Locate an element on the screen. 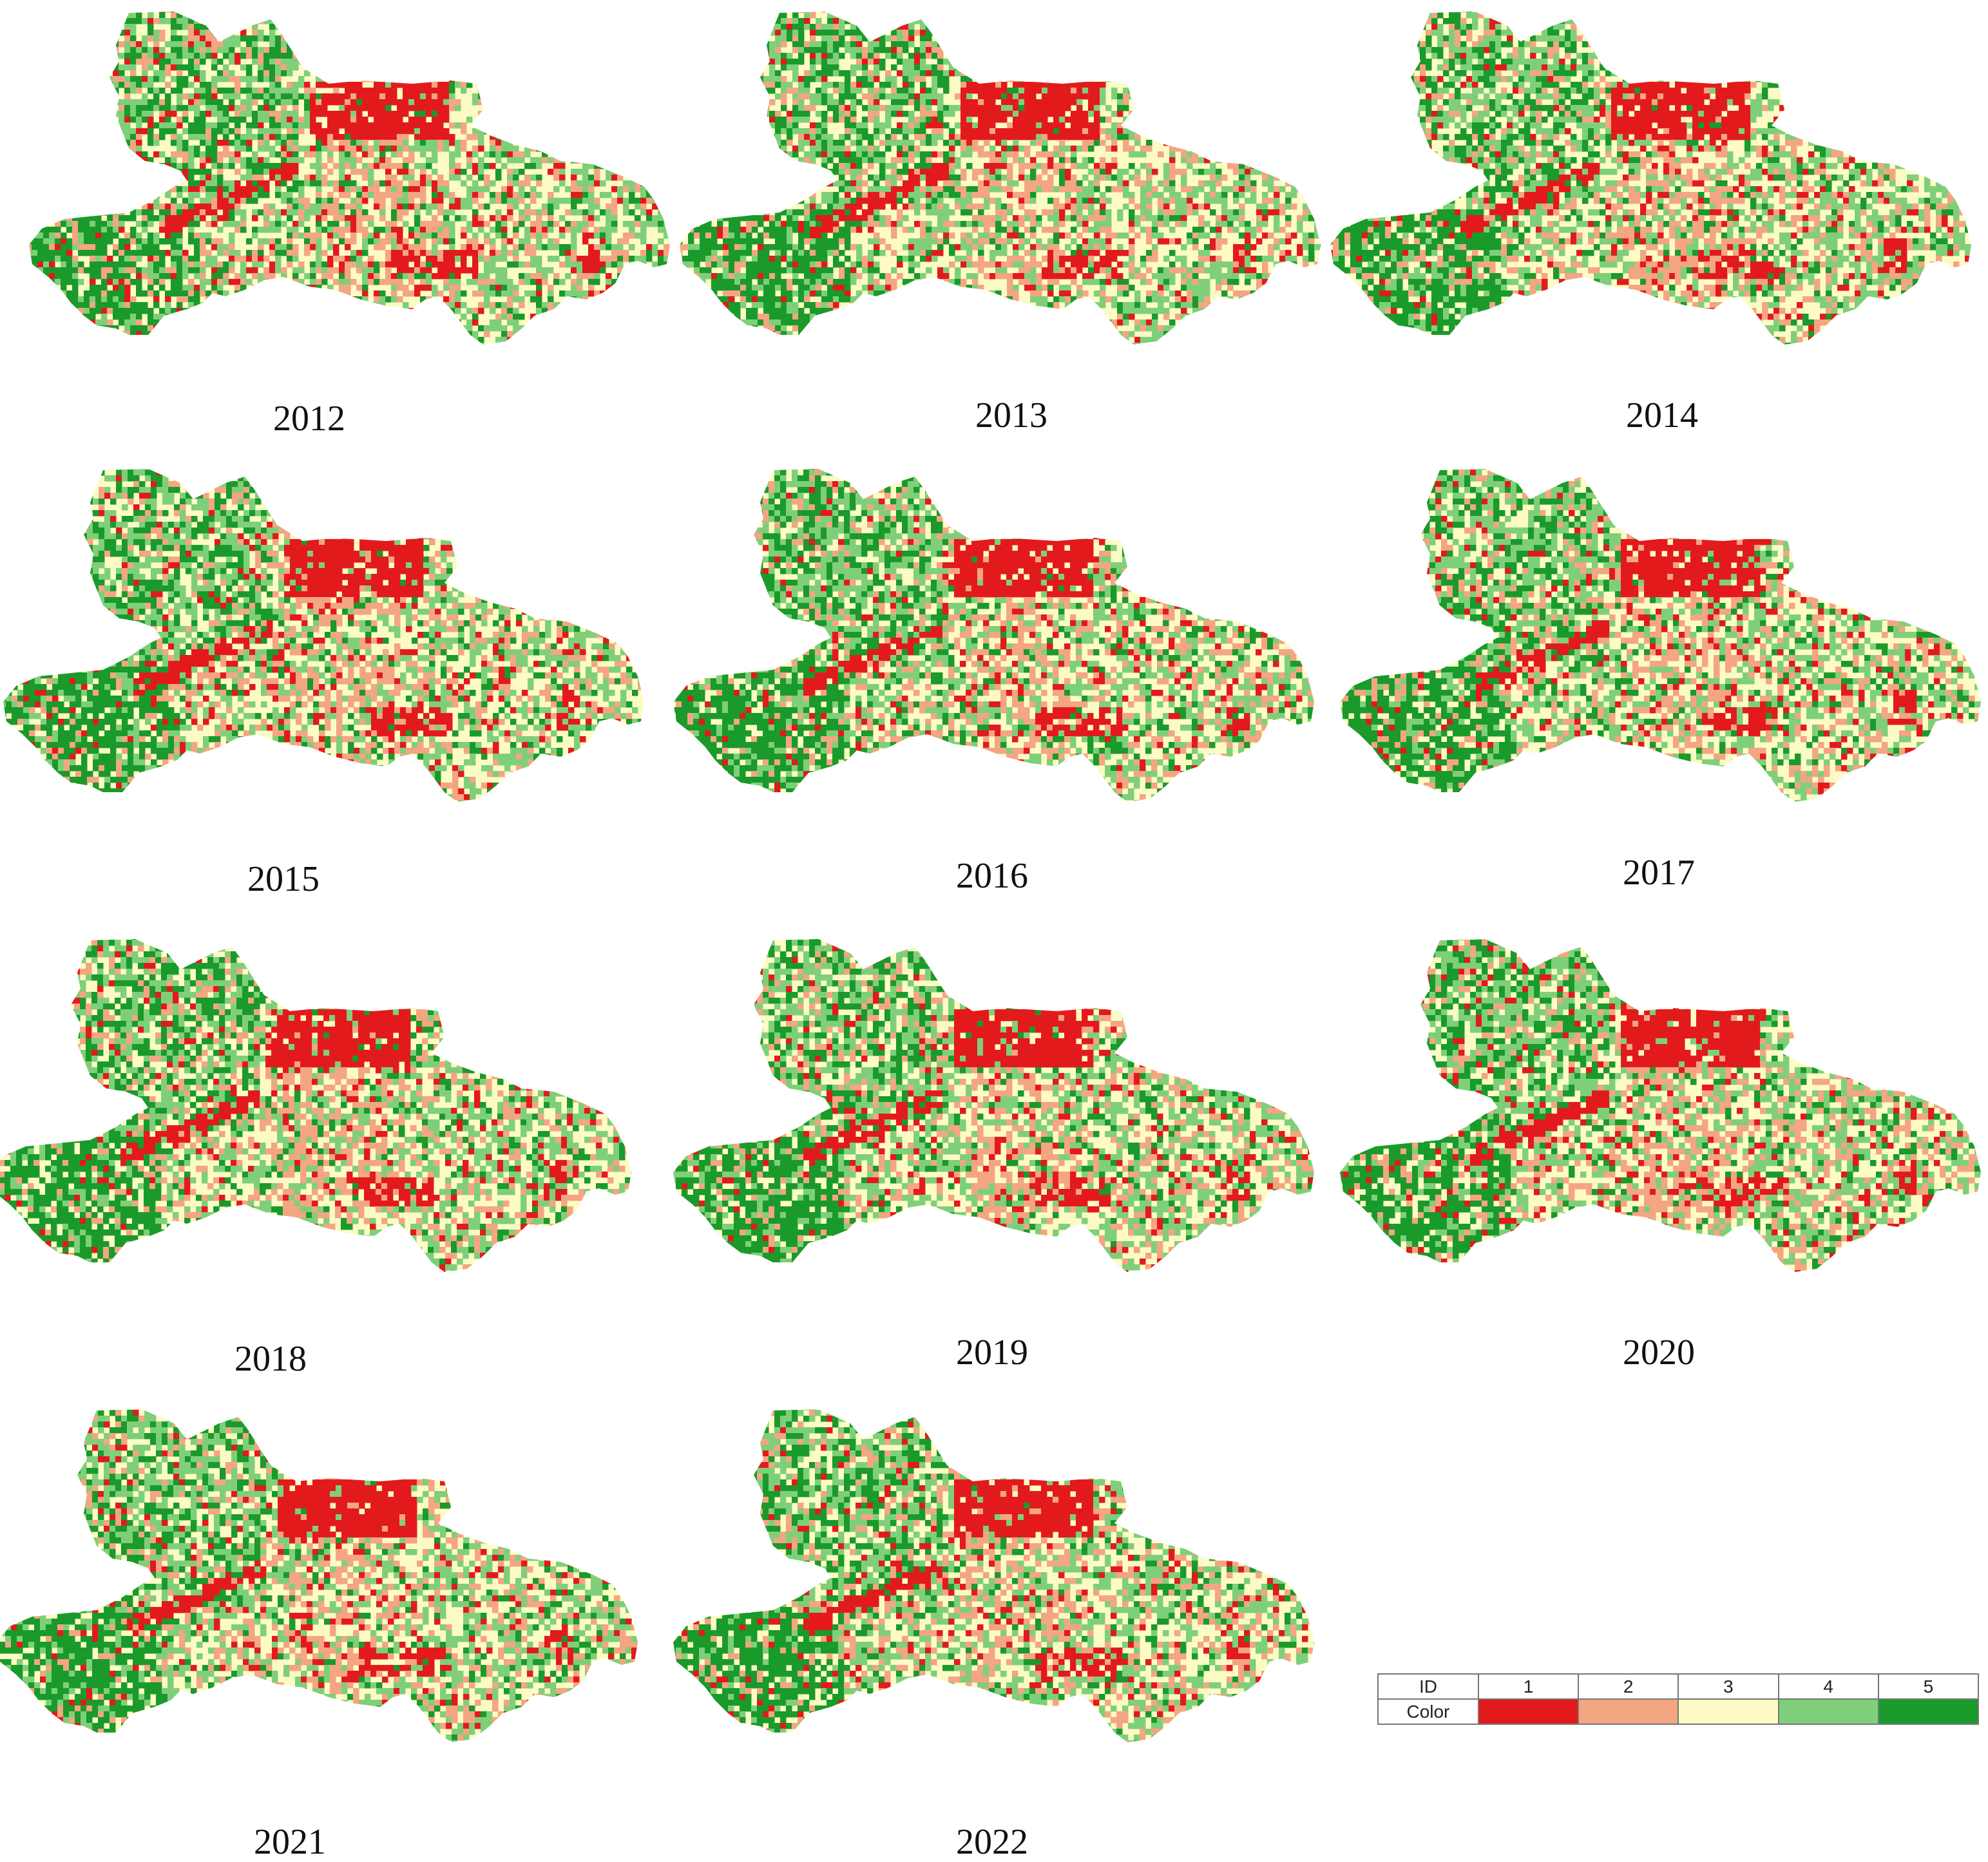 The width and height of the screenshot is (1988, 1862). map-raster-2019 is located at coordinates (993, 1105).